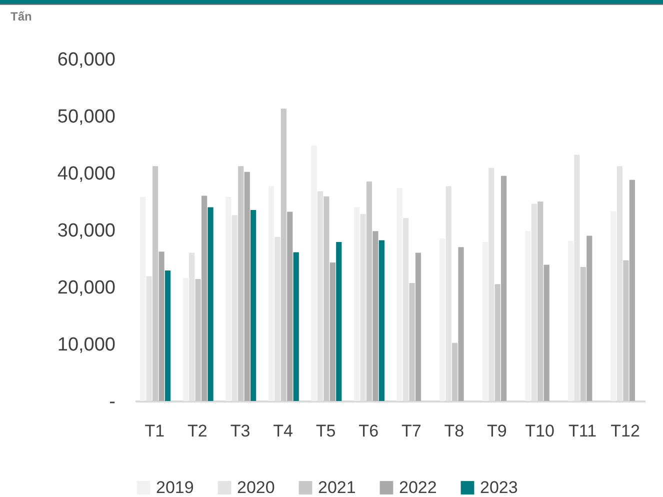  Describe the element at coordinates (86, 60) in the screenshot. I see `y-tick-label: 60,000` at that location.